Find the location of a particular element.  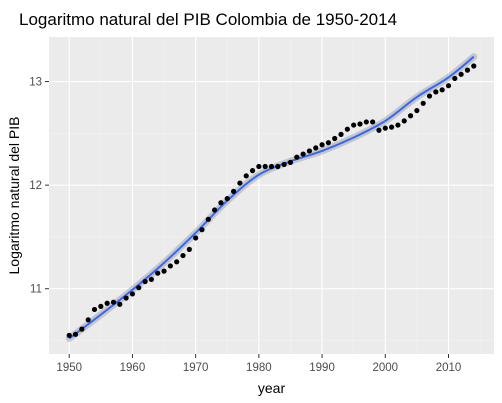

x-axis-ticks: 1950 1960 1970 1980 1990 2000 2010 is located at coordinates (258, 364).